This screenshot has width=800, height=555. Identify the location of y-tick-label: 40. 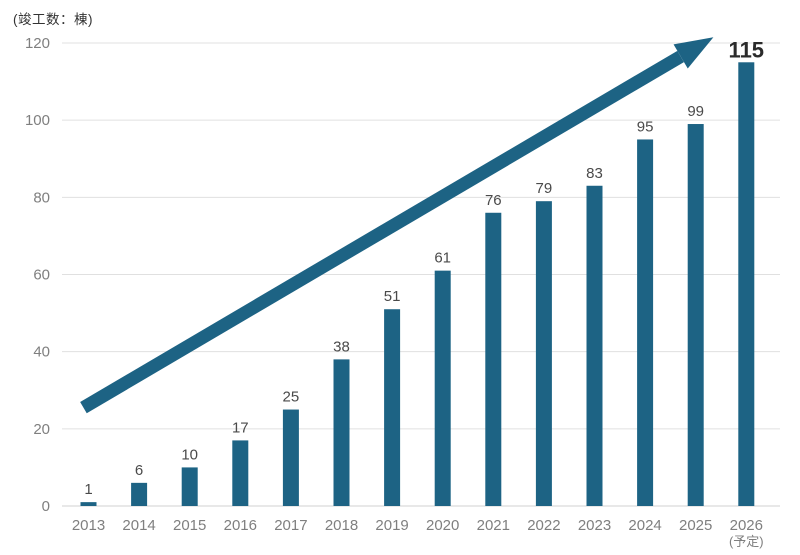
(41, 352).